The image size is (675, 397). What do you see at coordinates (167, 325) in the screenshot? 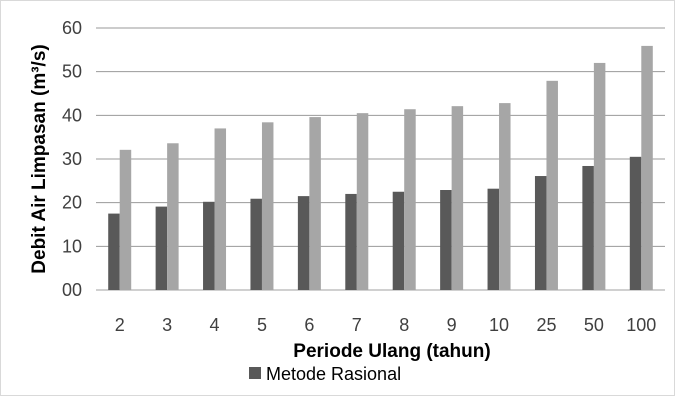
I see `x-tick-label: 3` at bounding box center [167, 325].